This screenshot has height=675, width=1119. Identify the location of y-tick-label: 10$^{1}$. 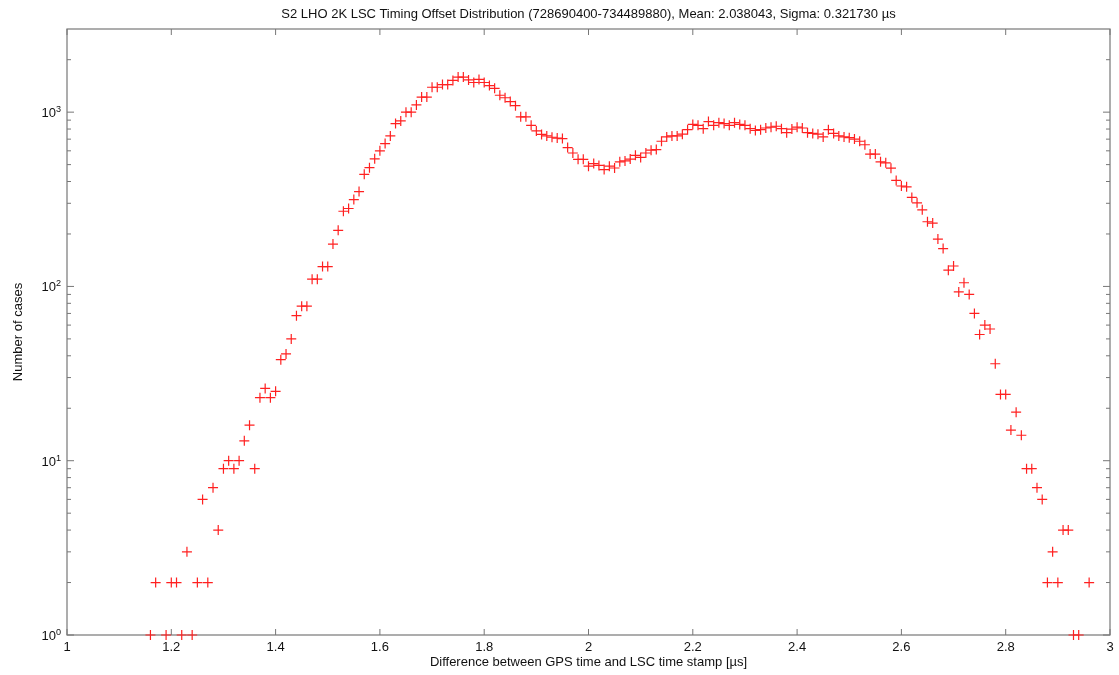
(51, 460).